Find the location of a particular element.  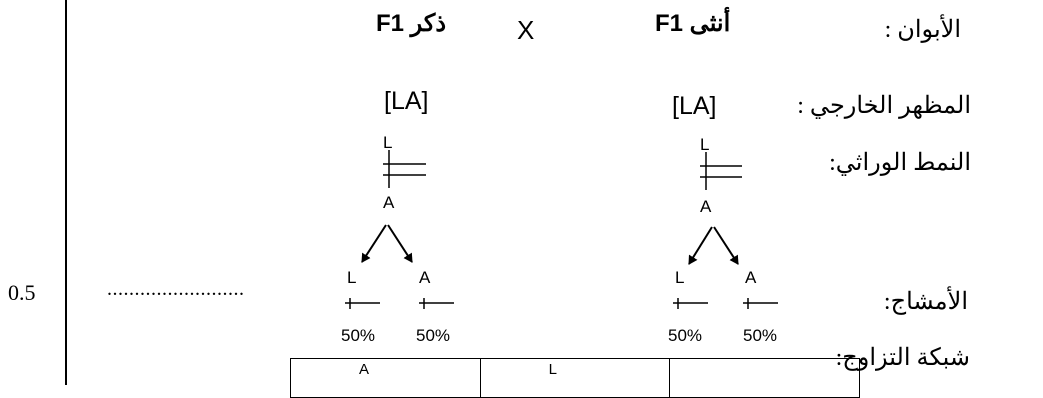

female-arrow-left is located at coordinates (700, 245).